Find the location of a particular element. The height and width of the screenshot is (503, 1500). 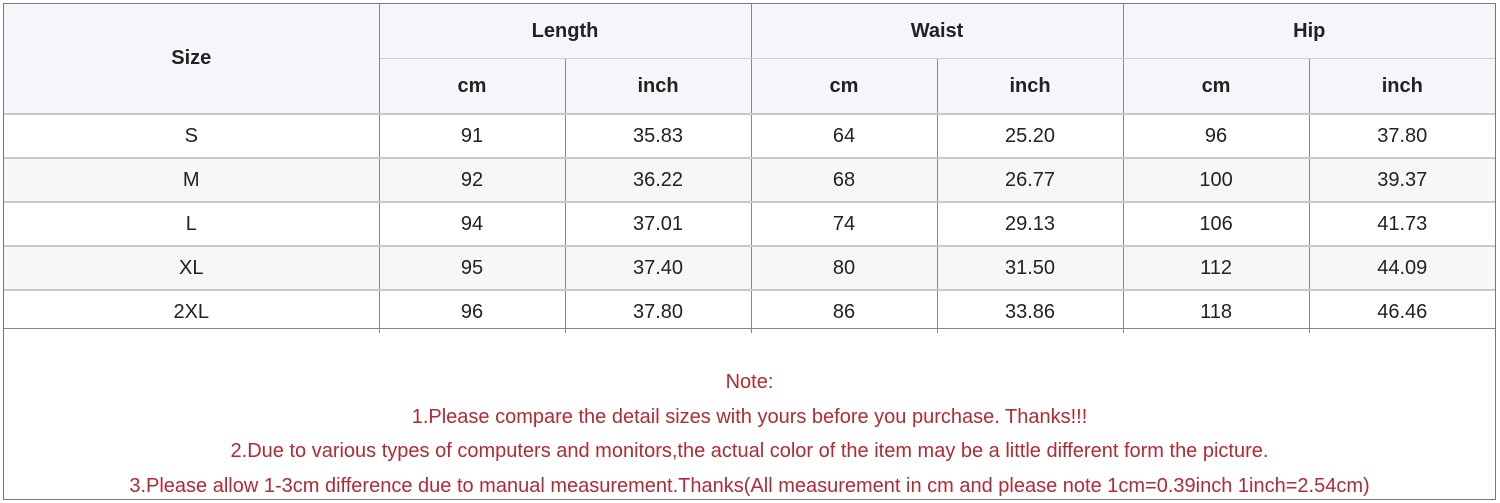

measurement-cell: 80 is located at coordinates (844, 267).